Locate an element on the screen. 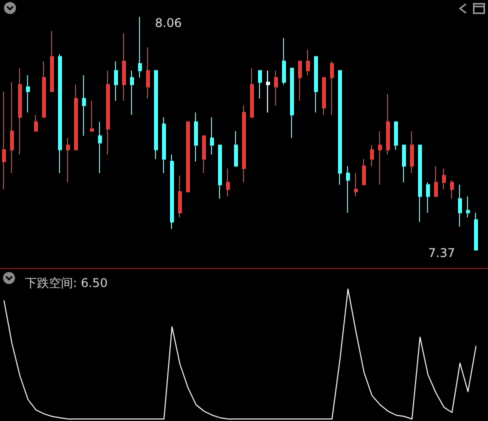  annotation: 8.06 is located at coordinates (168, 23).